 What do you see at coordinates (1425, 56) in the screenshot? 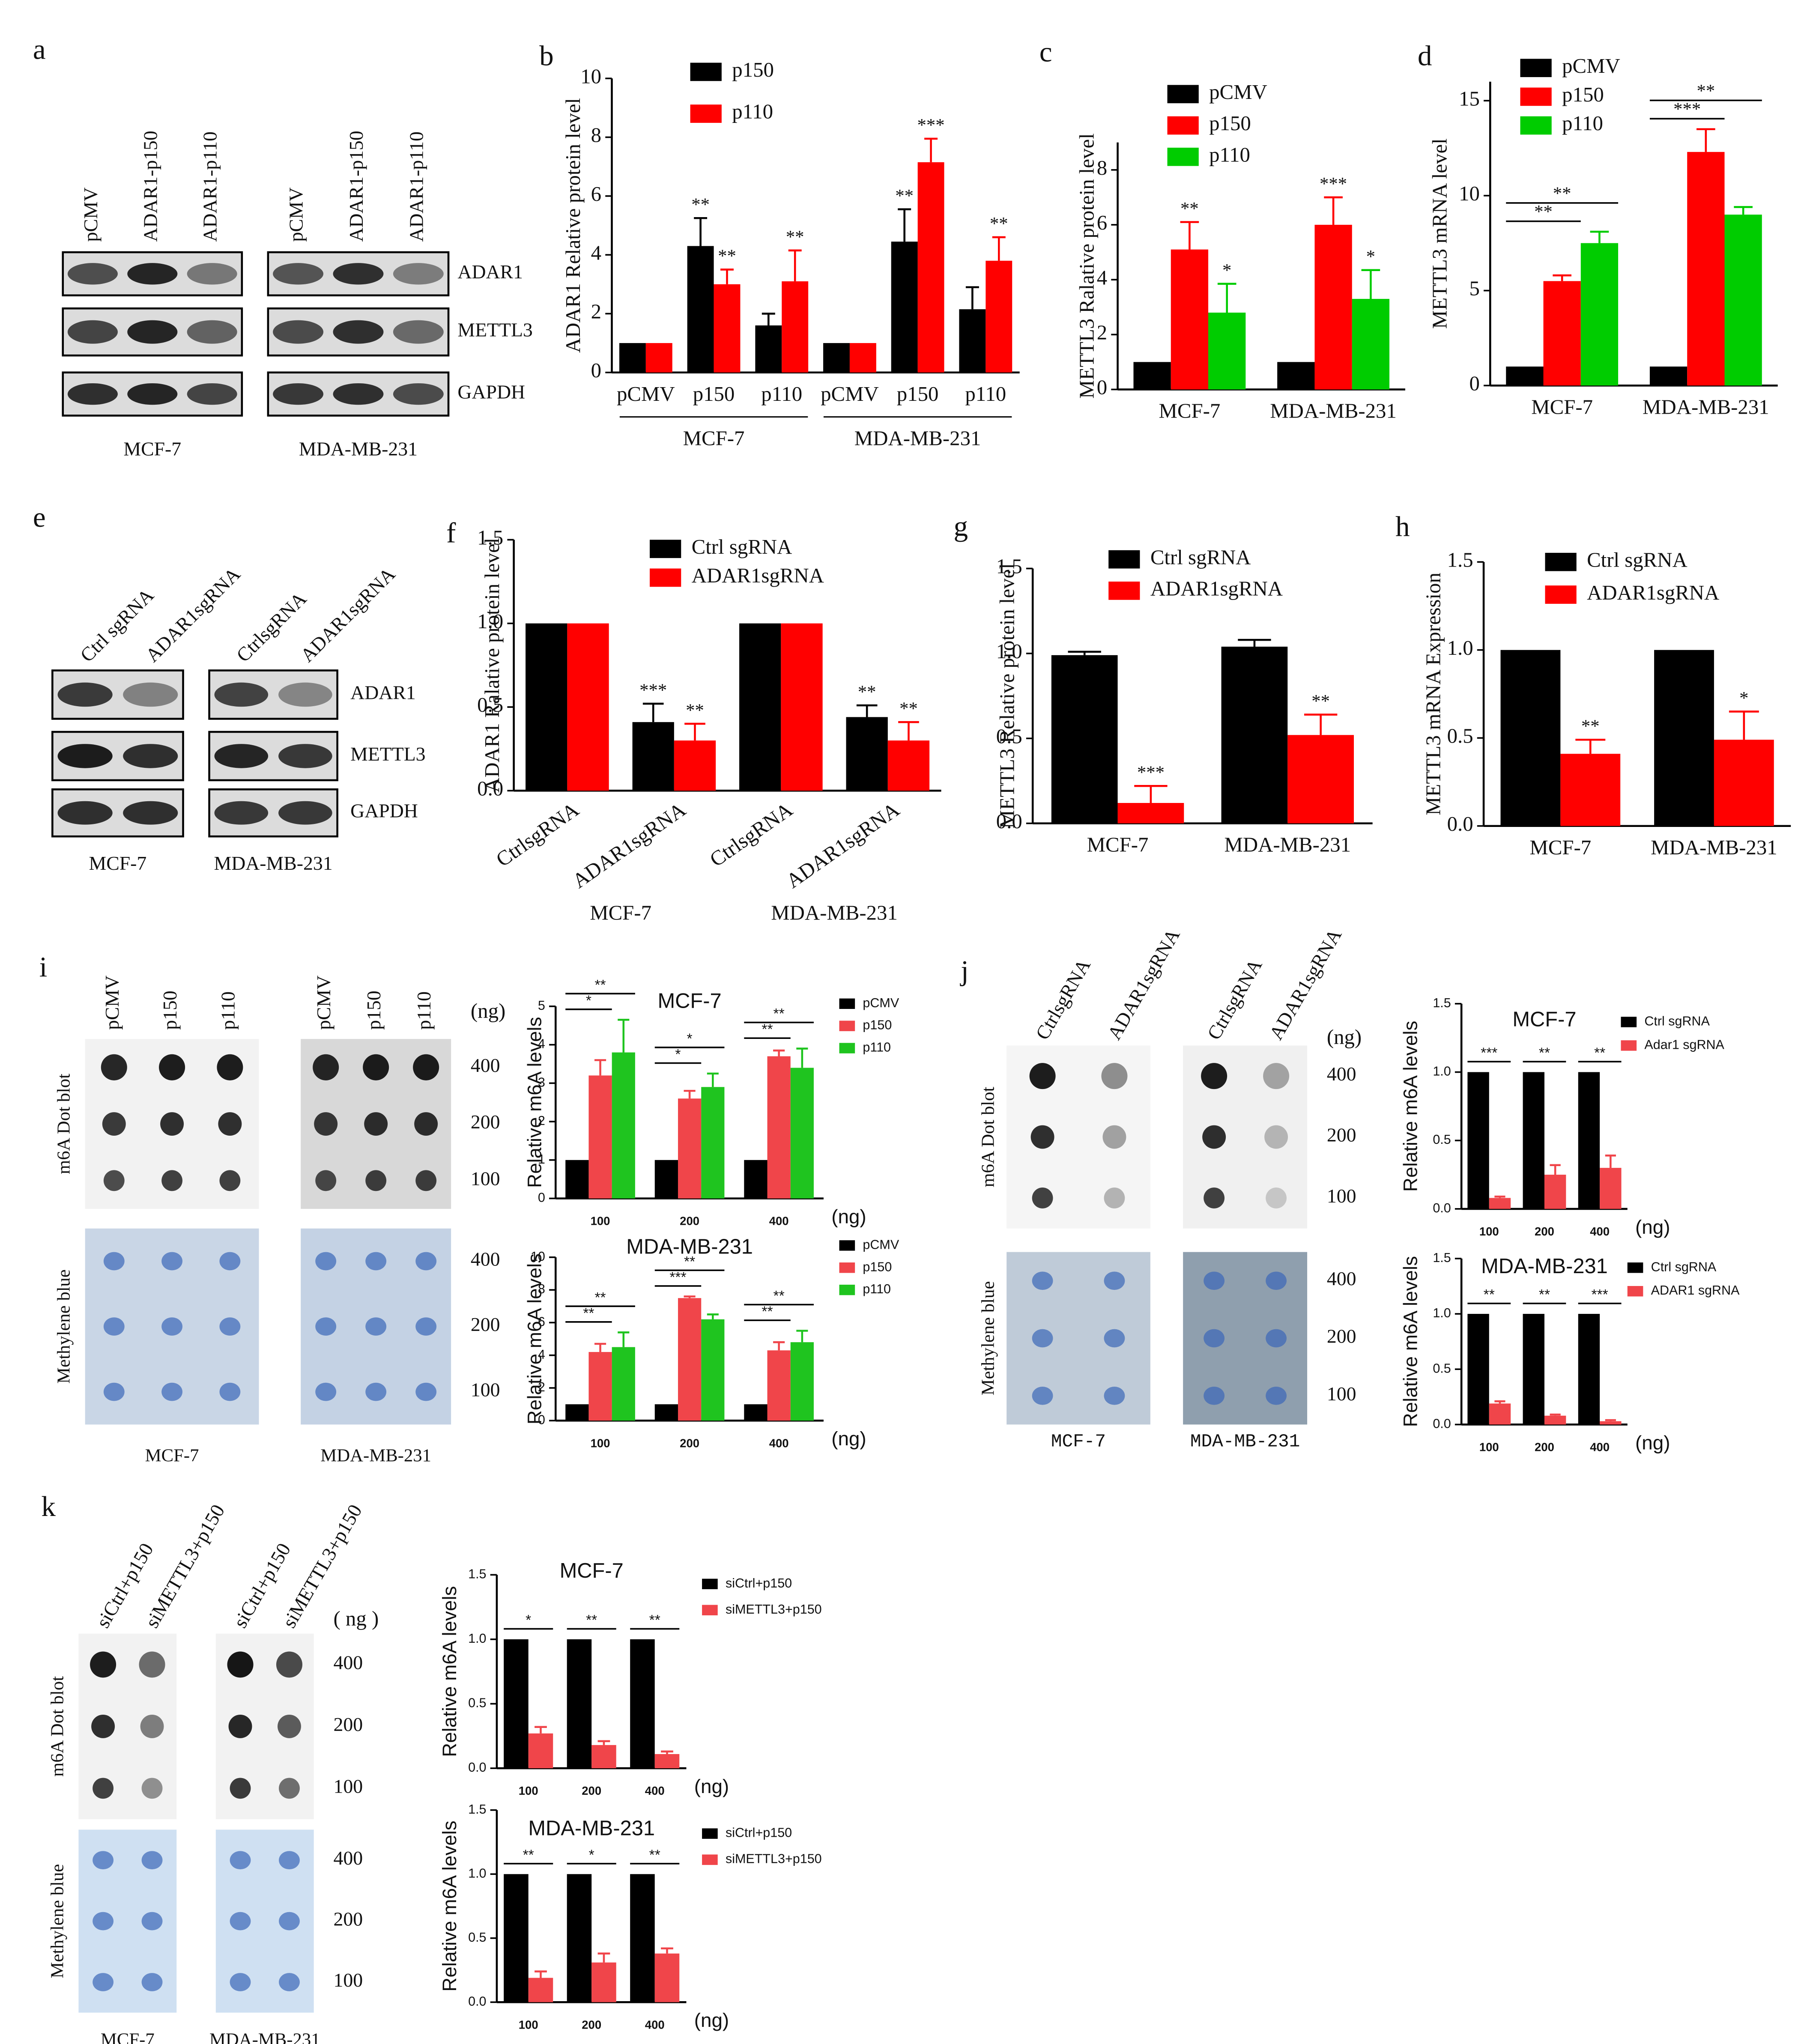
I see `panel-label: d` at bounding box center [1425, 56].